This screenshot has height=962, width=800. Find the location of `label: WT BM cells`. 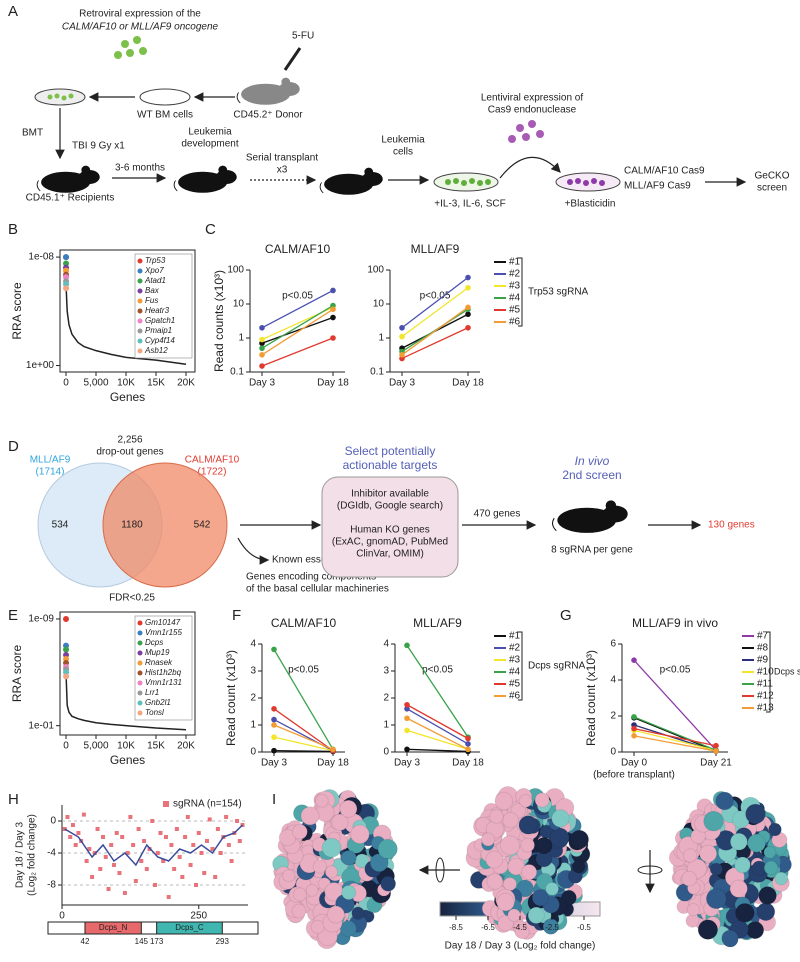

label: WT BM cells is located at coordinates (165, 115).